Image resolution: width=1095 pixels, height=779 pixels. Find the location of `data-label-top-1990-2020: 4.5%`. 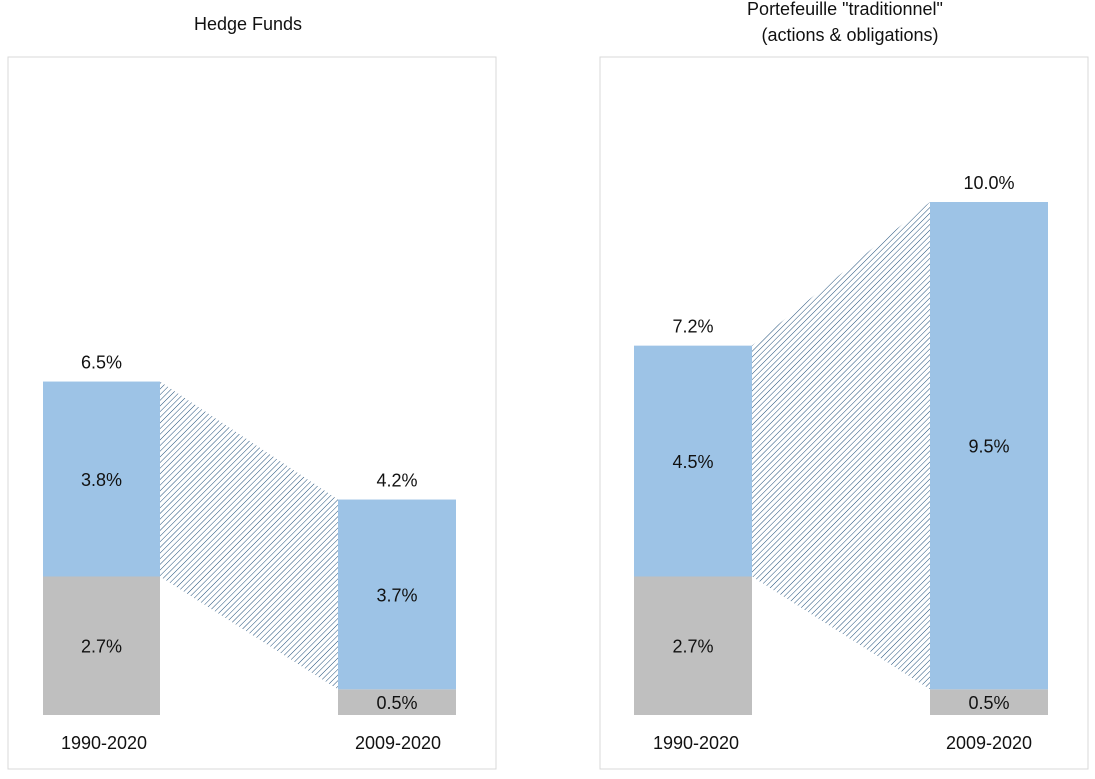

data-label-top-1990-2020: 4.5% is located at coordinates (692, 462).